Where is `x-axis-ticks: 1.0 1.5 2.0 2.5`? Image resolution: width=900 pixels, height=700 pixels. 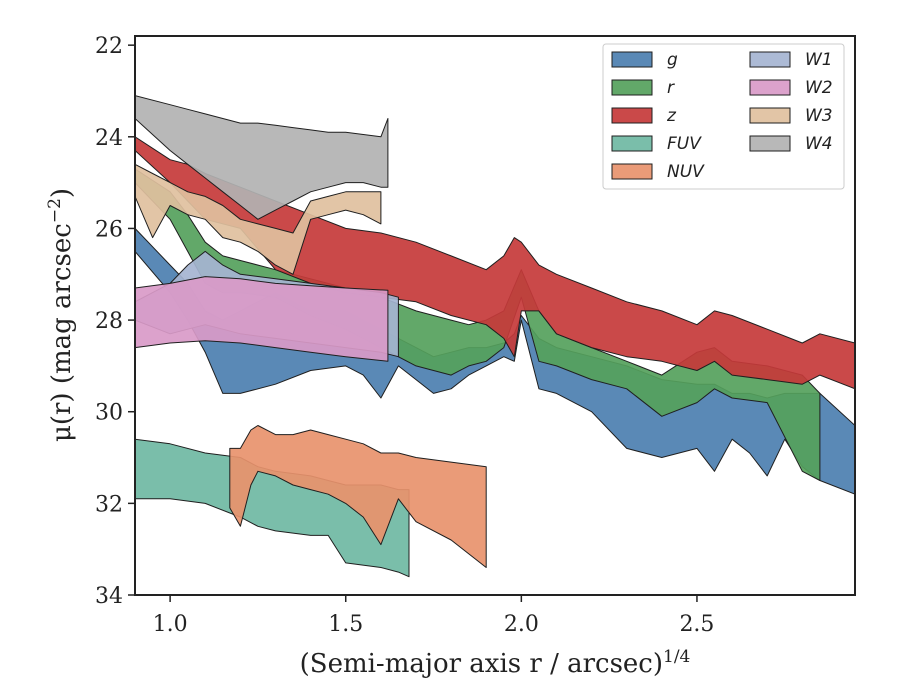 x-axis-ticks: 1.0 1.5 2.0 2.5 is located at coordinates (433, 616).